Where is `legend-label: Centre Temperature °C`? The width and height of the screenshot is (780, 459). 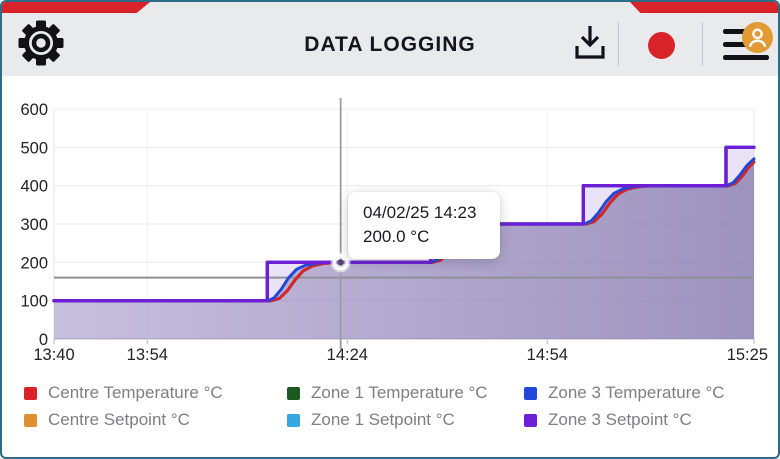 legend-label: Centre Temperature °C is located at coordinates (135, 392).